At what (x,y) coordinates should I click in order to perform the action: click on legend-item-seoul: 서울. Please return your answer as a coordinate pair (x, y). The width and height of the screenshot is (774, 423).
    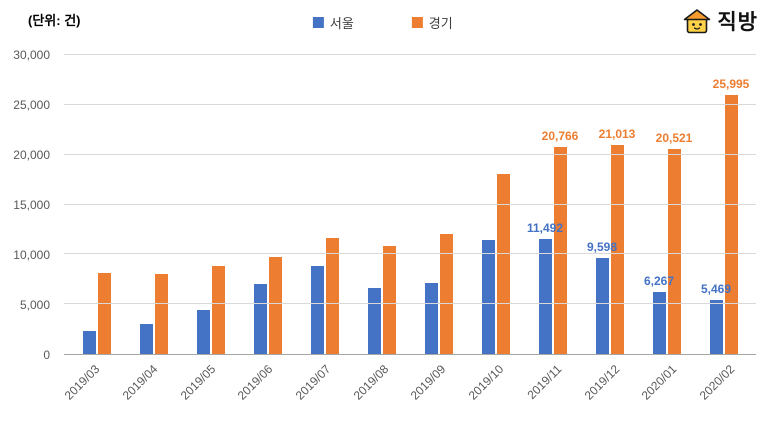
    Looking at the image, I should click on (333, 22).